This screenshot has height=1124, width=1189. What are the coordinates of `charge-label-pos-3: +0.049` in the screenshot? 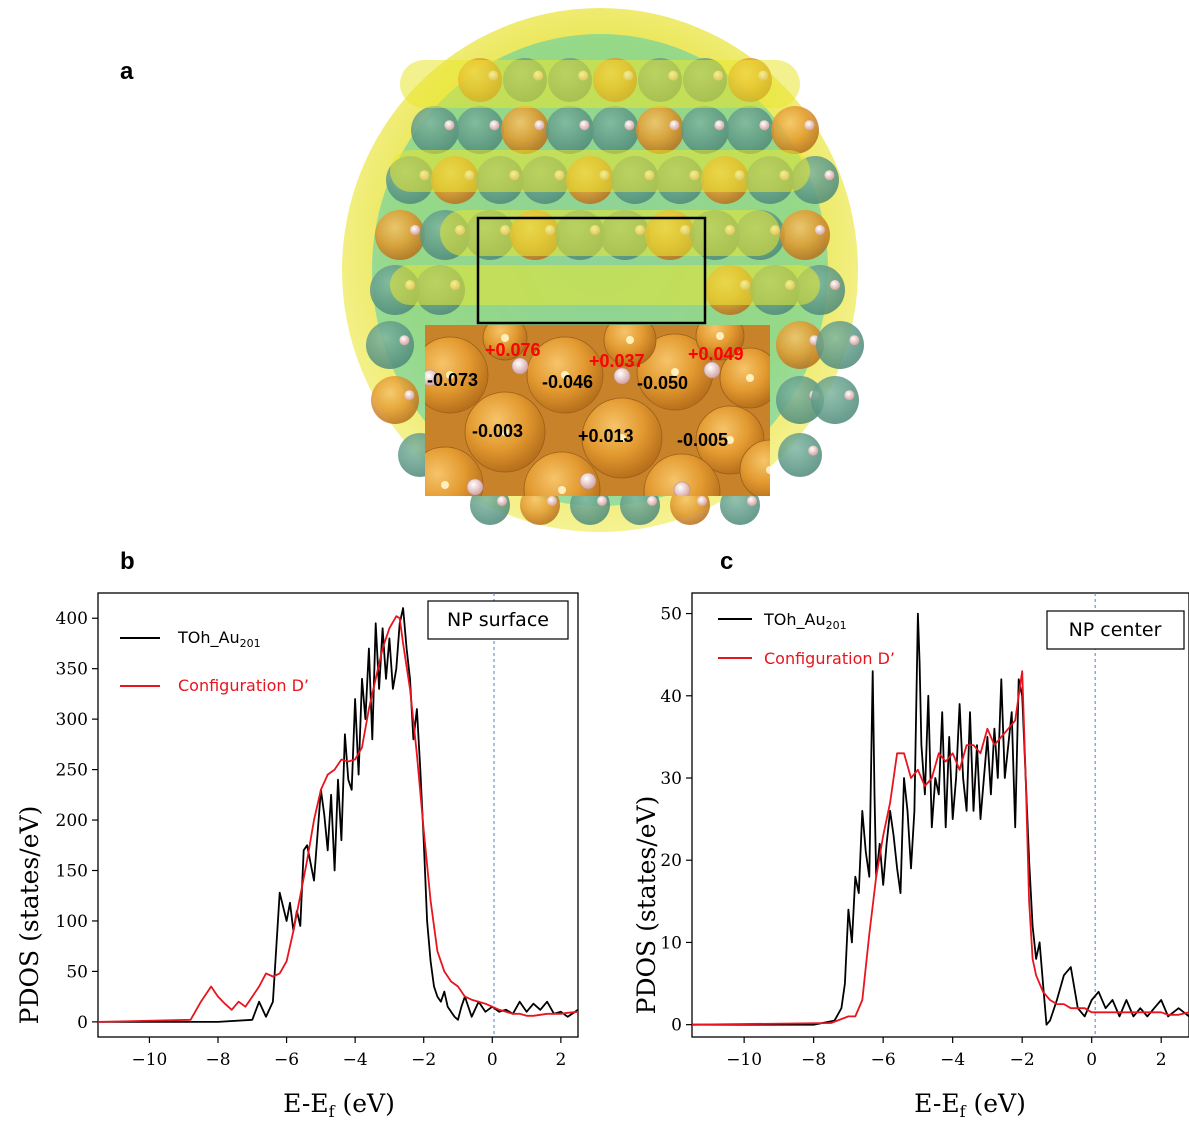 It's located at (716, 354).